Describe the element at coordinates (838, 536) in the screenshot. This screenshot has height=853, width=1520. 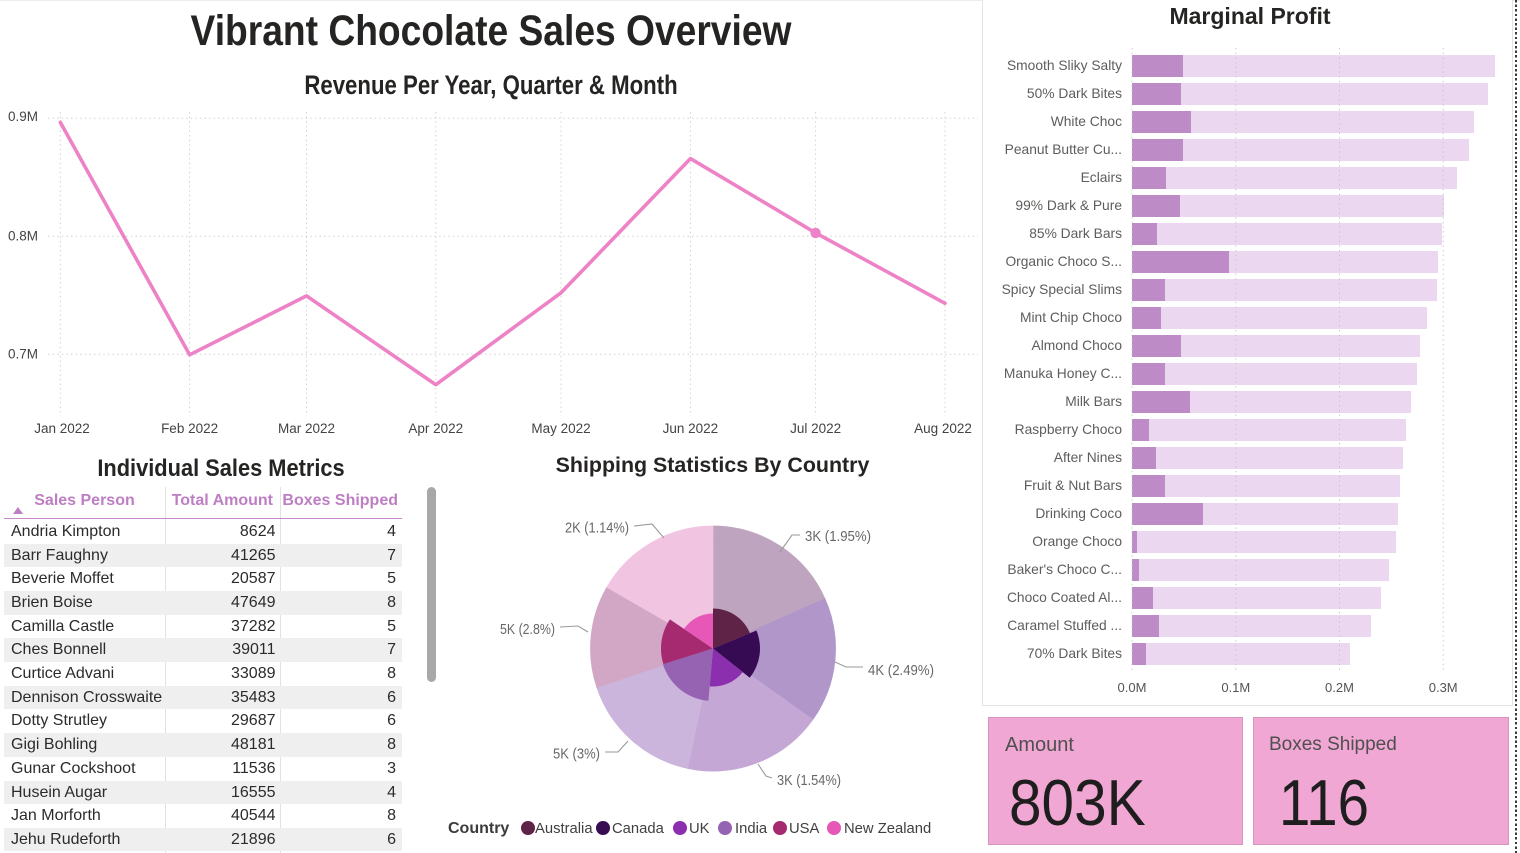
I see `svg-text: 3K (1.95%)` at that location.